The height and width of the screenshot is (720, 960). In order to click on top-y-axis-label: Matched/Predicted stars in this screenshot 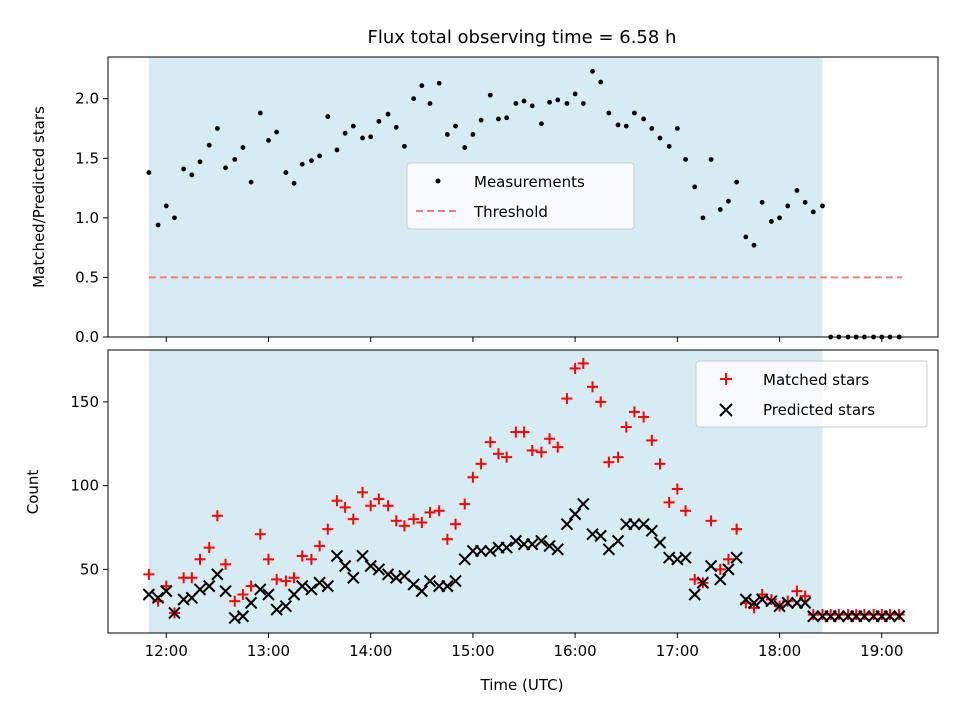, I will do `click(39, 197)`.